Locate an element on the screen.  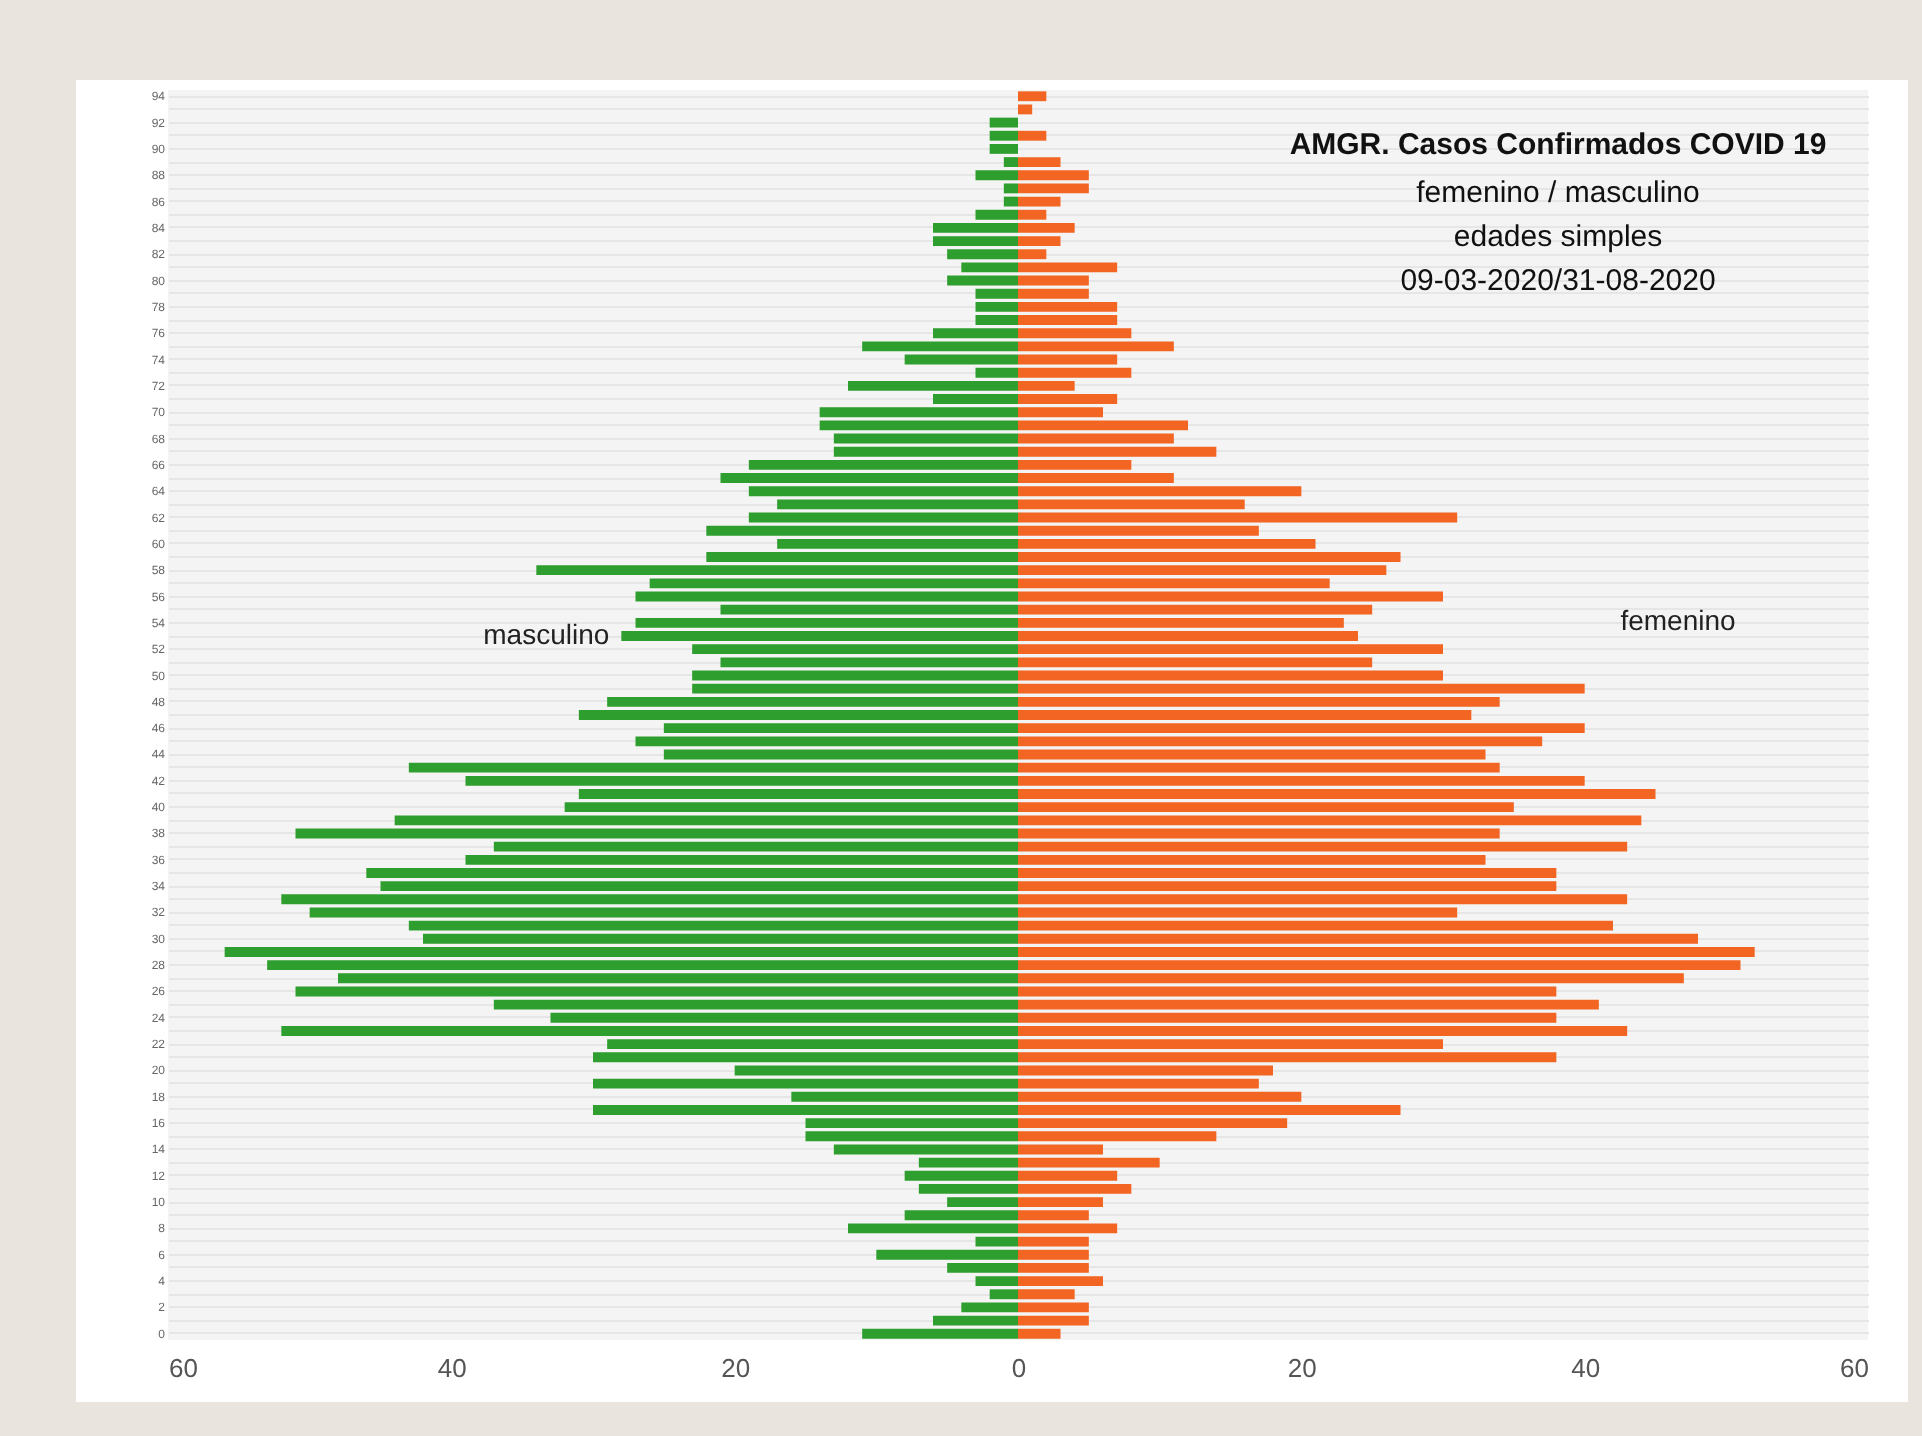
text: femenino / masculino edades simples 09-03-2020/31-08-2020 is located at coordinates (1558, 237).